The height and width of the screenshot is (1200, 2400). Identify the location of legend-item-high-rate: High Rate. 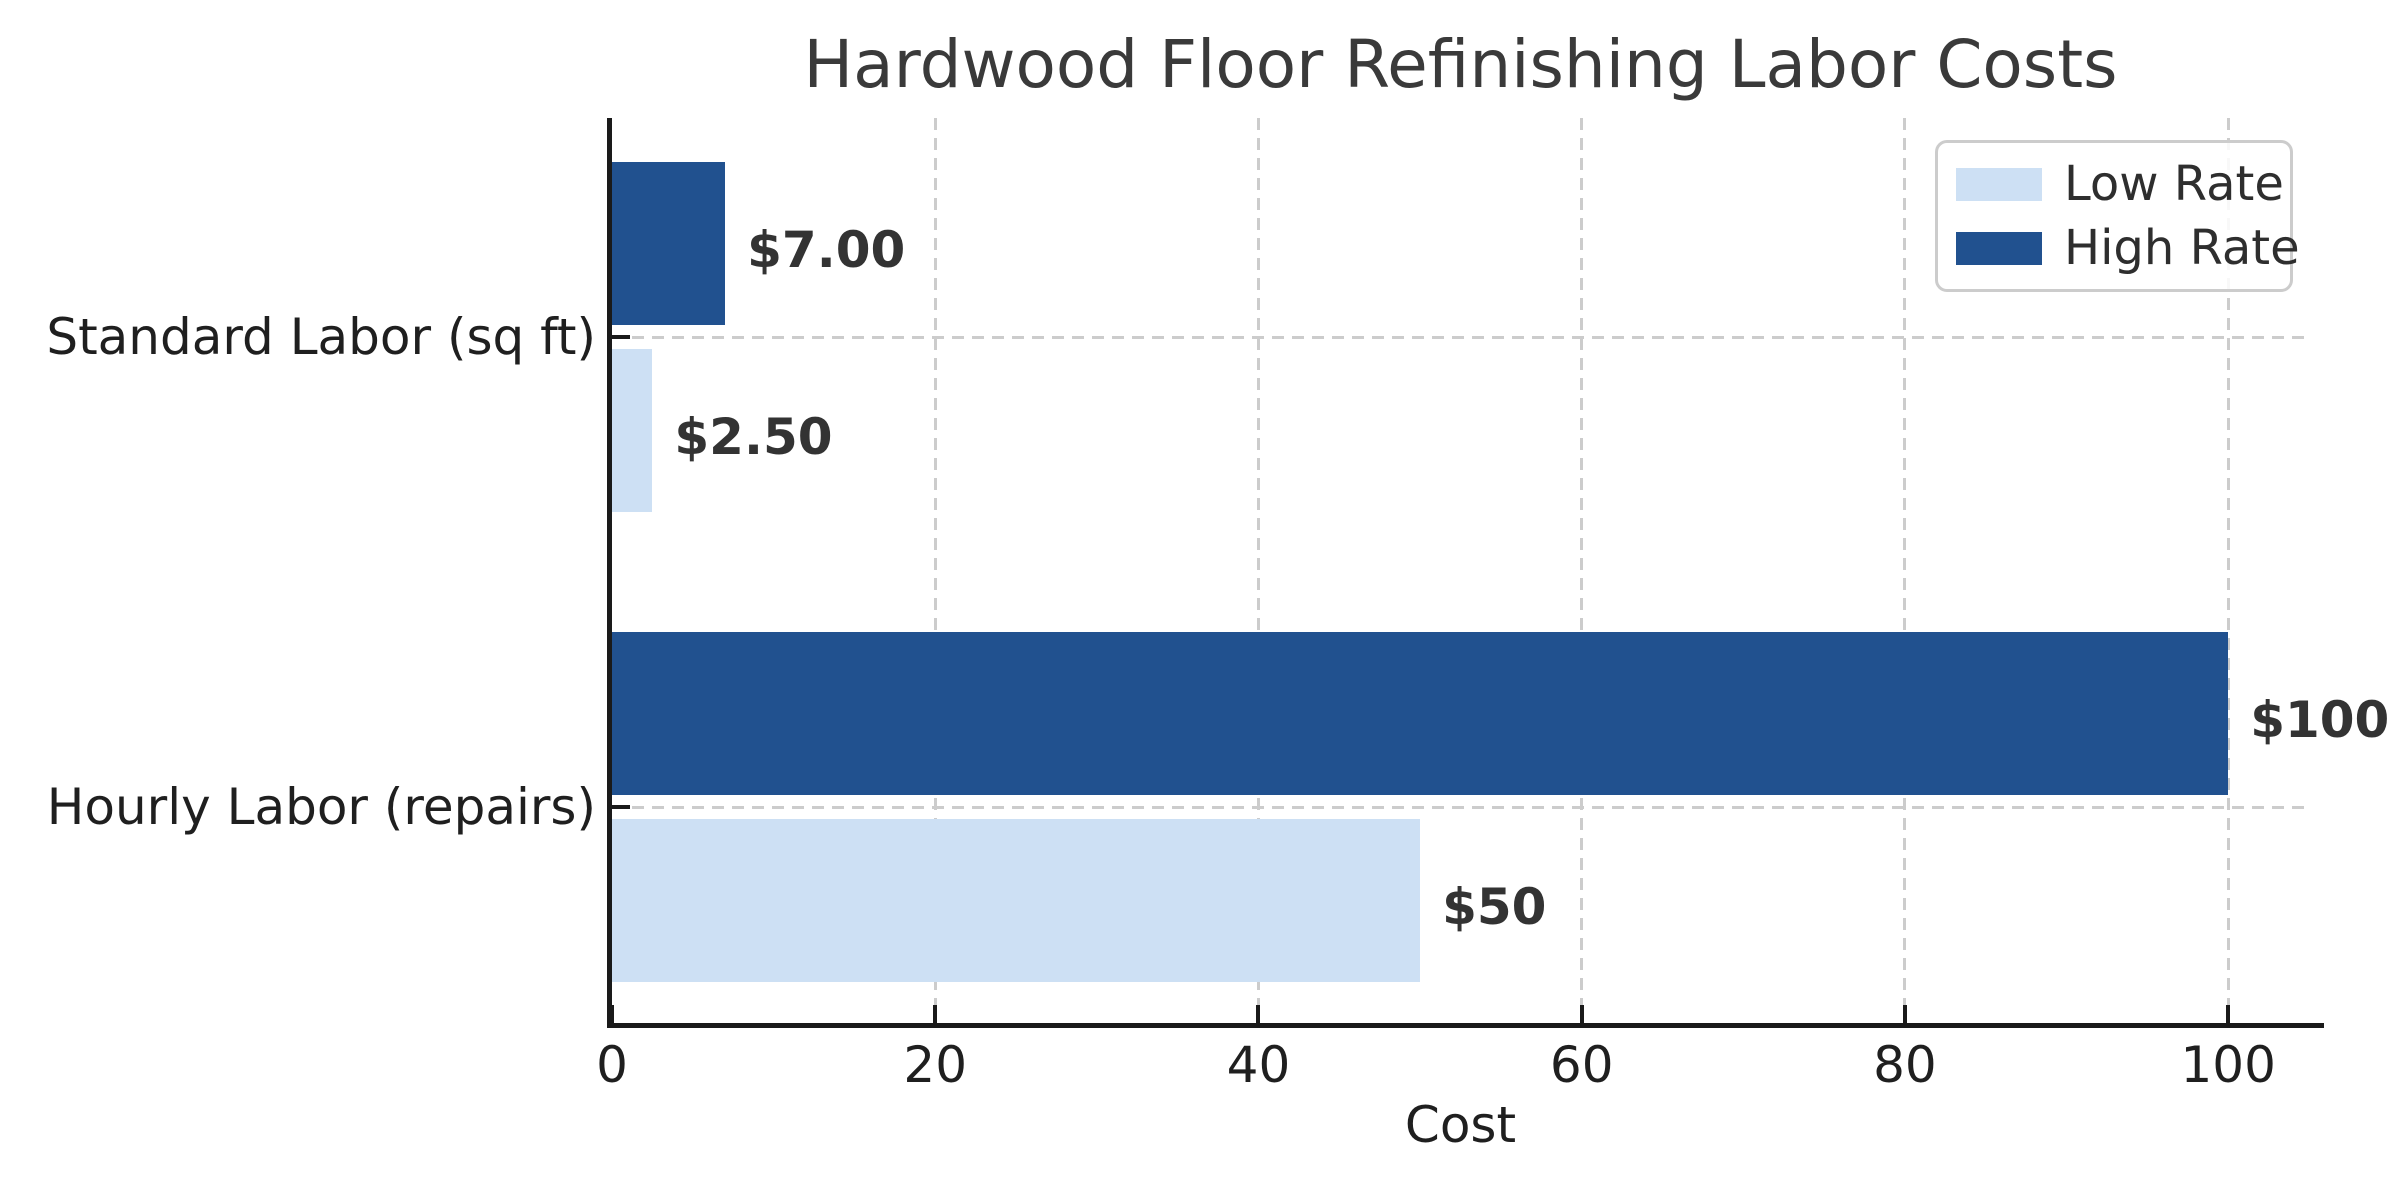
(2128, 248).